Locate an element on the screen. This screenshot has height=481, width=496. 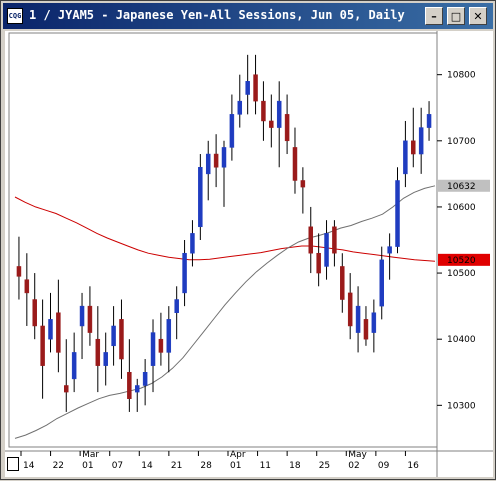
moving-average-long-line is located at coordinates (225, 229).